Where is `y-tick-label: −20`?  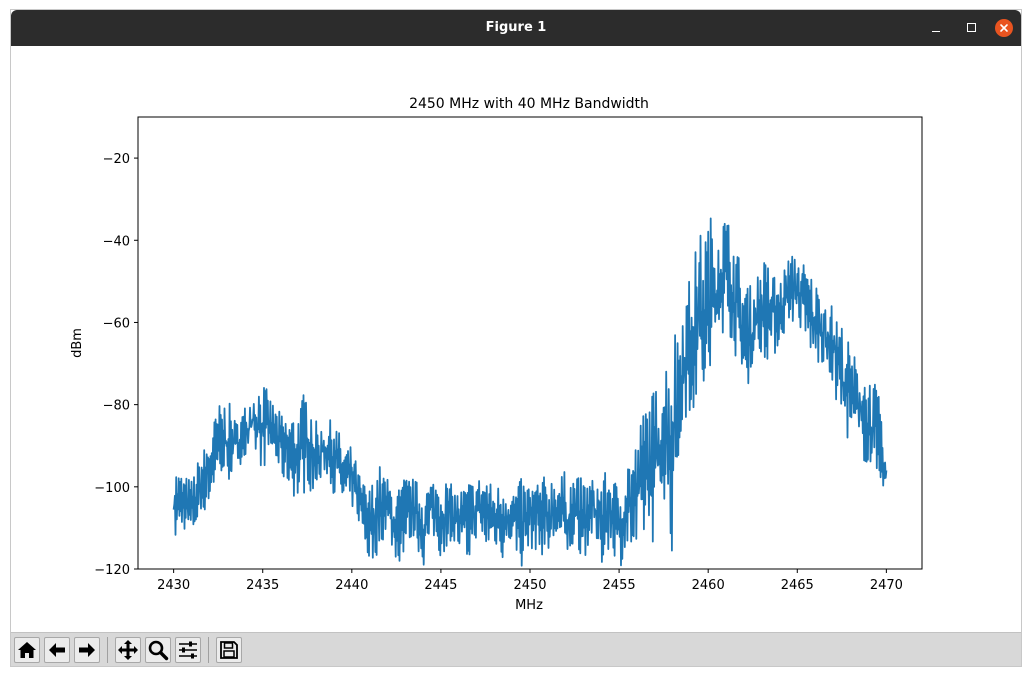
y-tick-label: −20 is located at coordinates (116, 159).